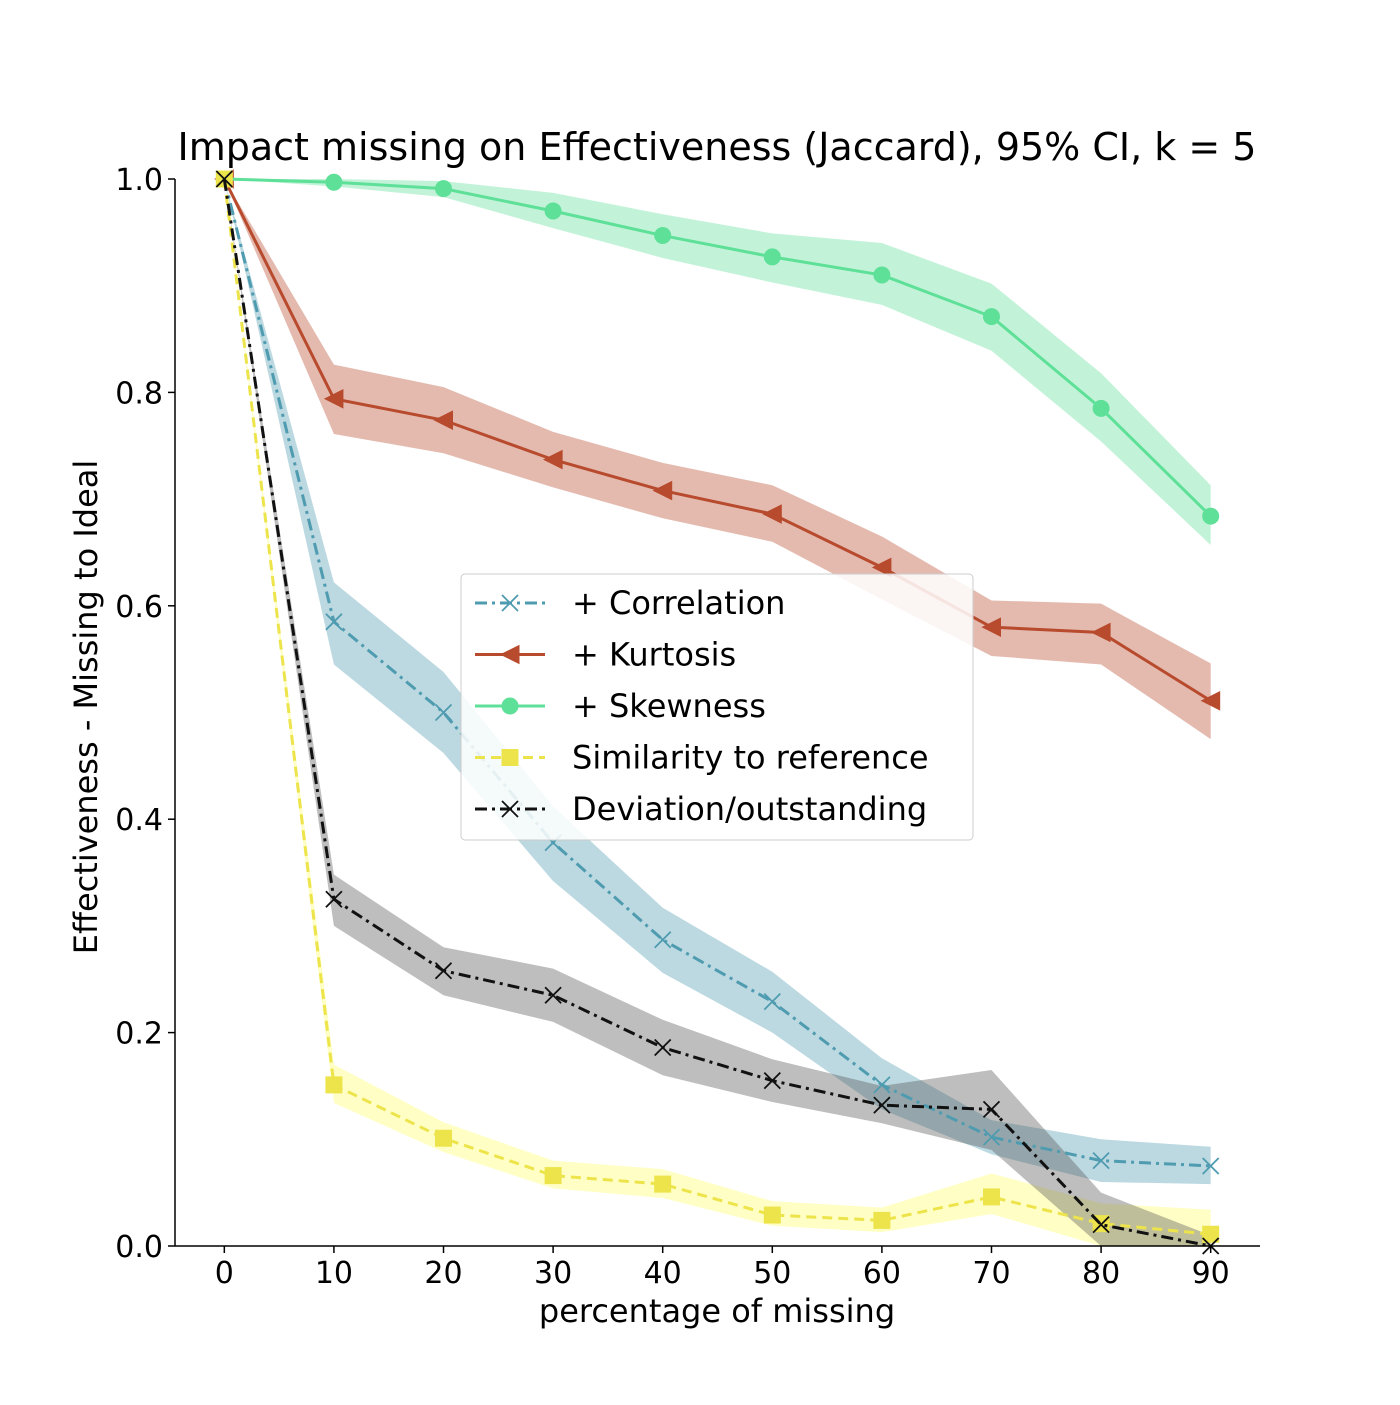 This screenshot has width=1400, height=1405. What do you see at coordinates (139, 1247) in the screenshot?
I see `y-tick-label: 0.0` at bounding box center [139, 1247].